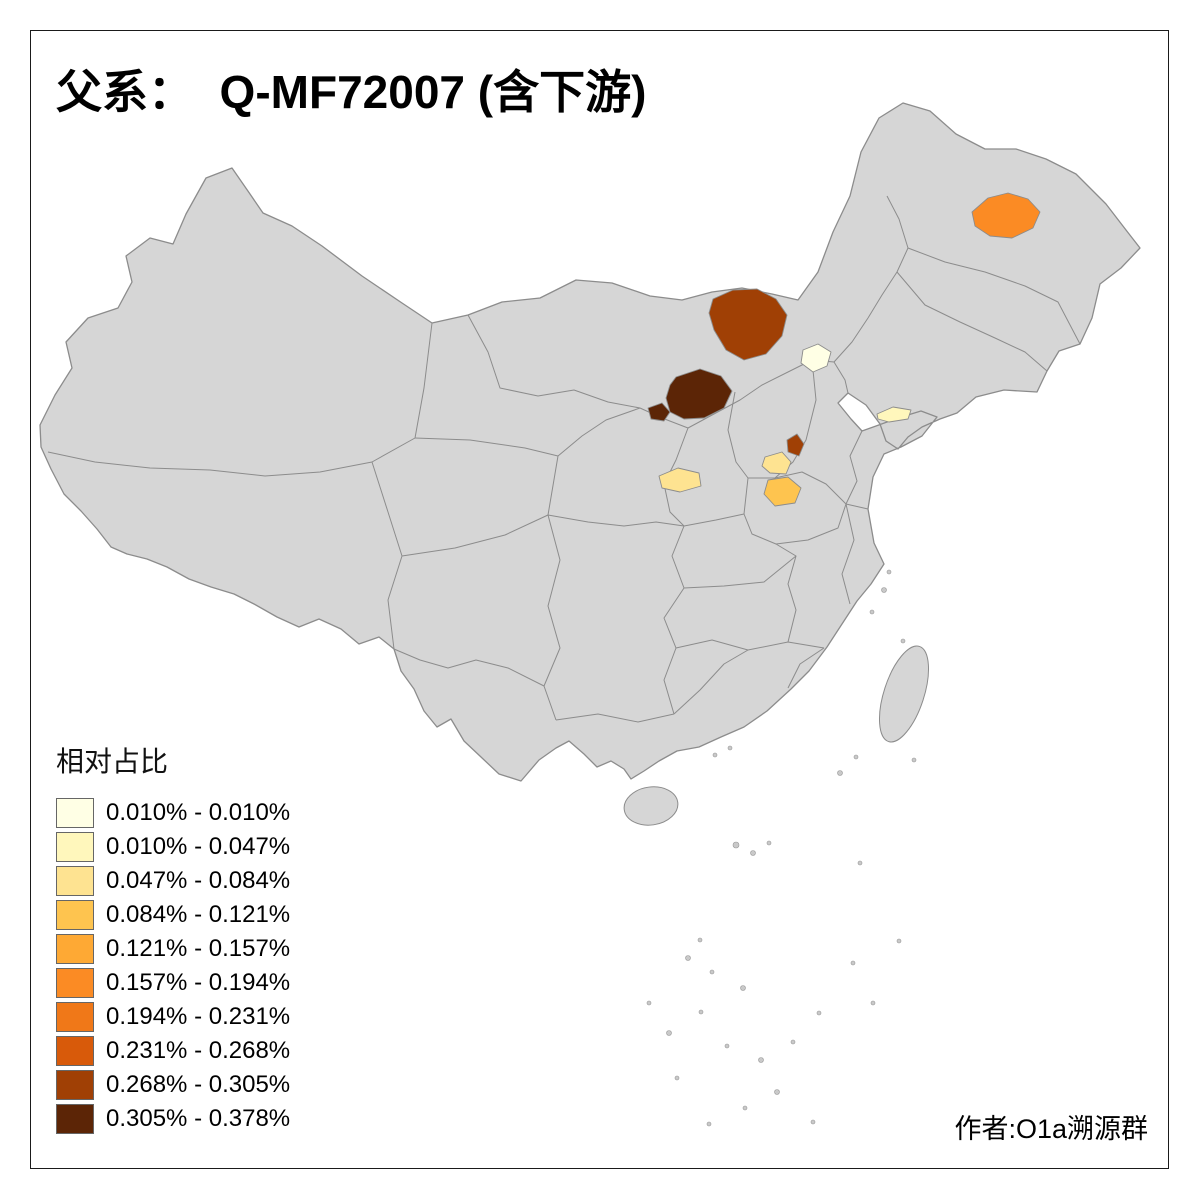  What do you see at coordinates (894, 414) in the screenshot?
I see `region-shandong-east` at bounding box center [894, 414].